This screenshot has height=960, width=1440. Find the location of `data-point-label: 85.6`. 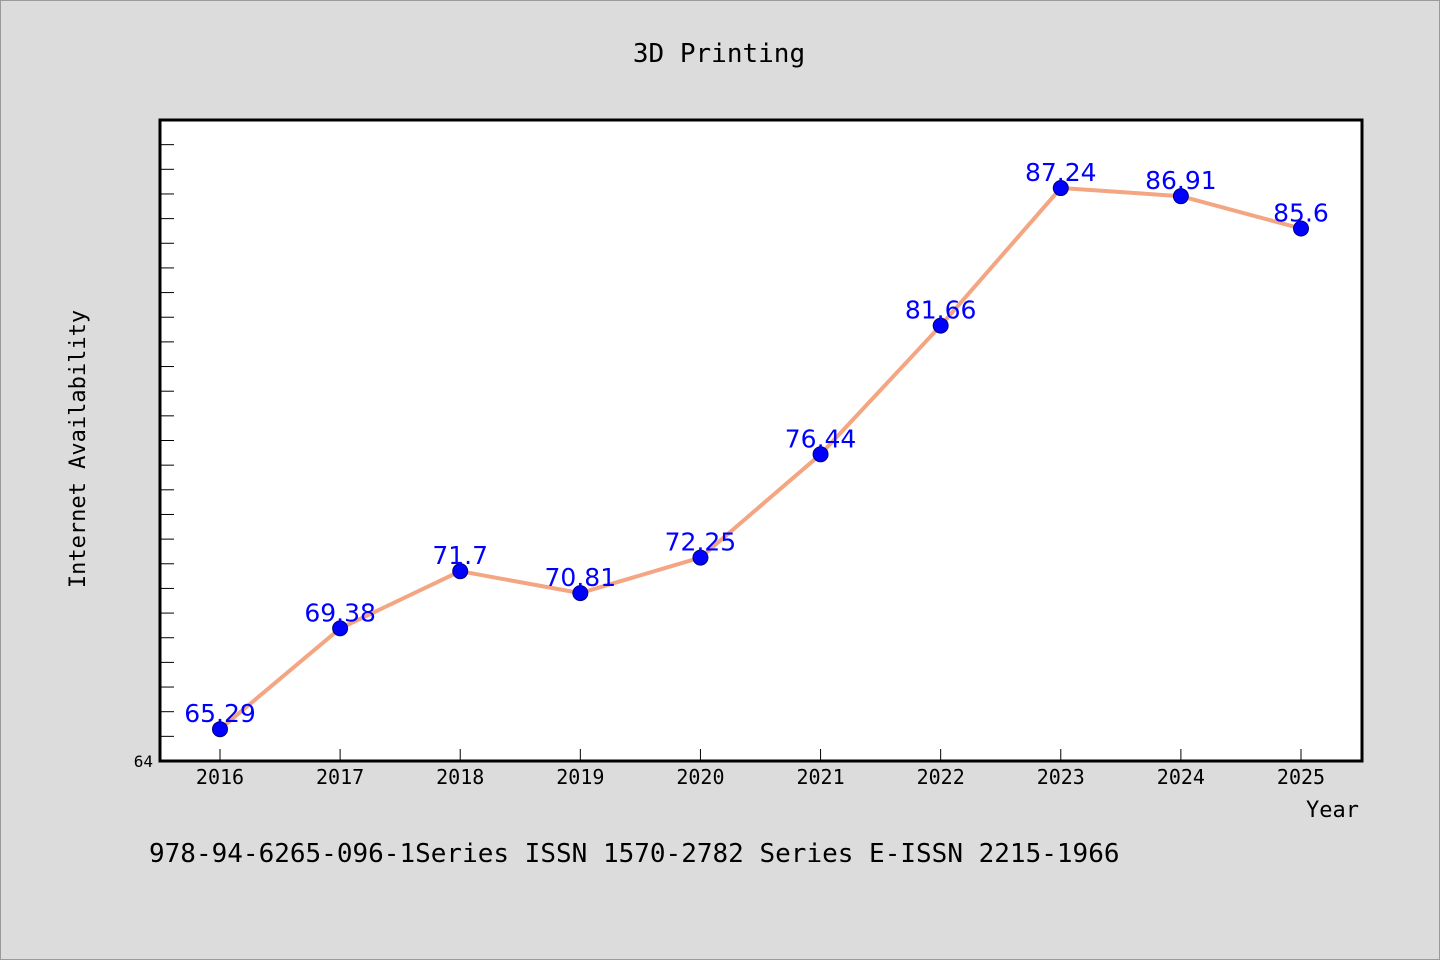

data-point-label: 85.6 is located at coordinates (1301, 212).